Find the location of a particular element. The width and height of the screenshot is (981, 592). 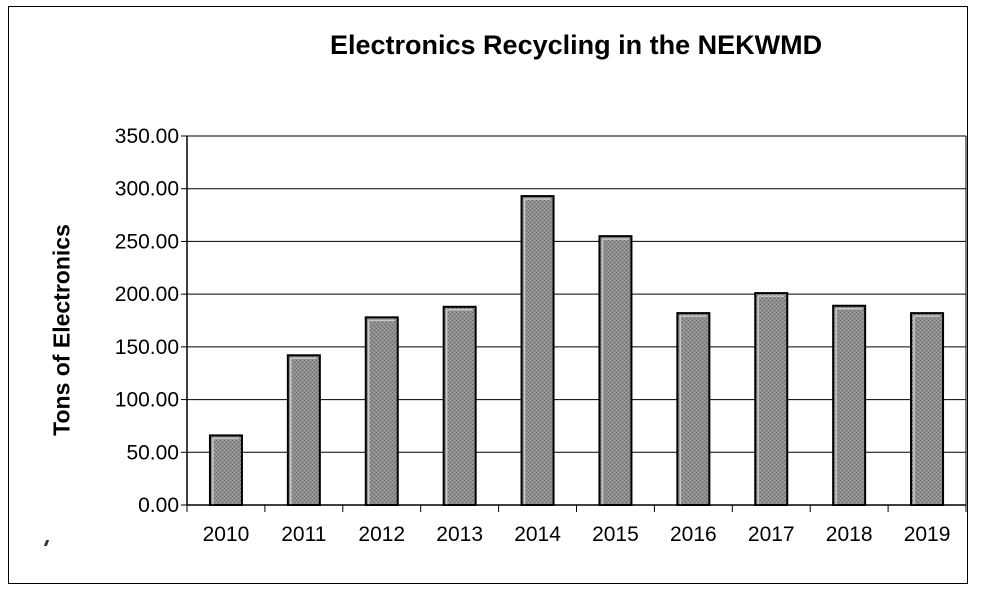

x-tick-label: 2015 is located at coordinates (615, 534).